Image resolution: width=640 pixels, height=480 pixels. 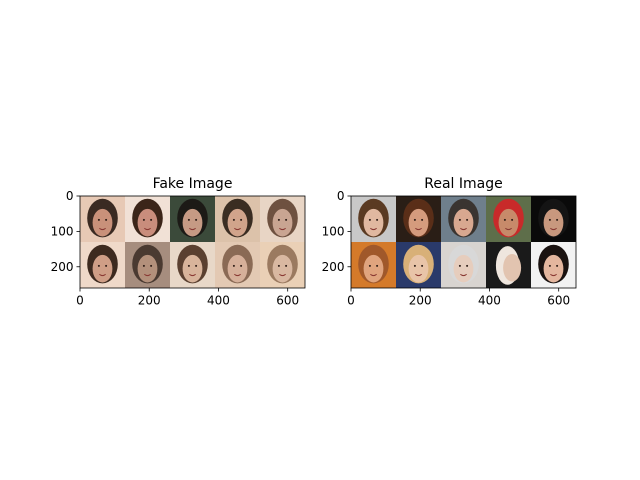 I want to click on real-image-panel: Real Image 0 200 400 600 0 100 200, so click(x=449, y=242).